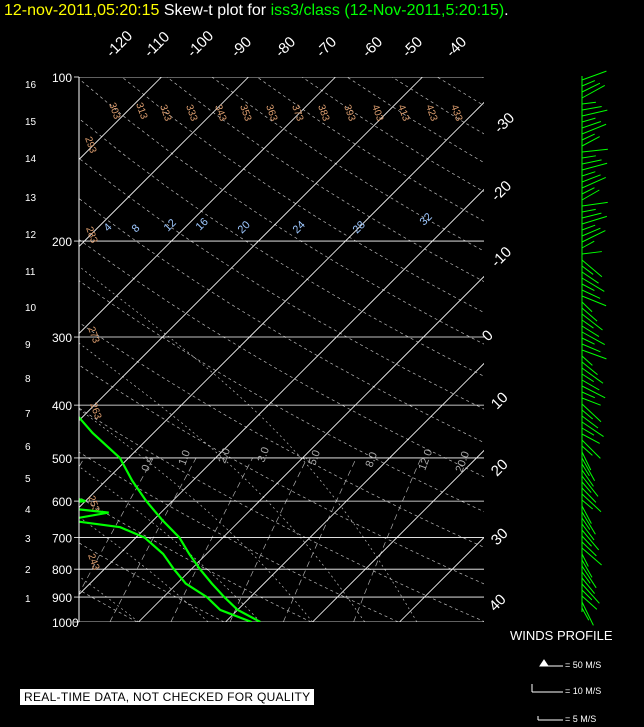 The height and width of the screenshot is (727, 644). Describe the element at coordinates (185, 458) in the screenshot. I see `mixing-ratio-label: 1.0` at that location.